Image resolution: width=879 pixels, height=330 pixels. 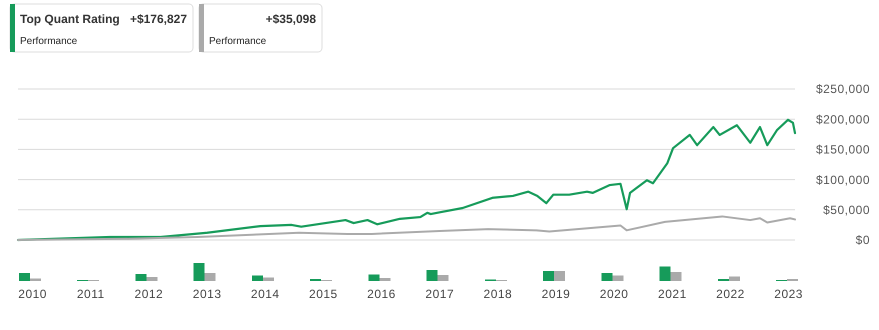 What do you see at coordinates (265, 294) in the screenshot?
I see `x-tick-label: 2014` at bounding box center [265, 294].